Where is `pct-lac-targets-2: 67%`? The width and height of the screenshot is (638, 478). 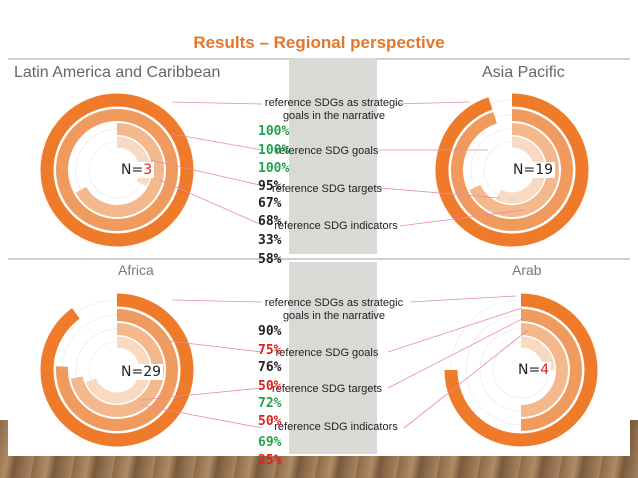
pct-lac-targets-2: 67% is located at coordinates (270, 203).